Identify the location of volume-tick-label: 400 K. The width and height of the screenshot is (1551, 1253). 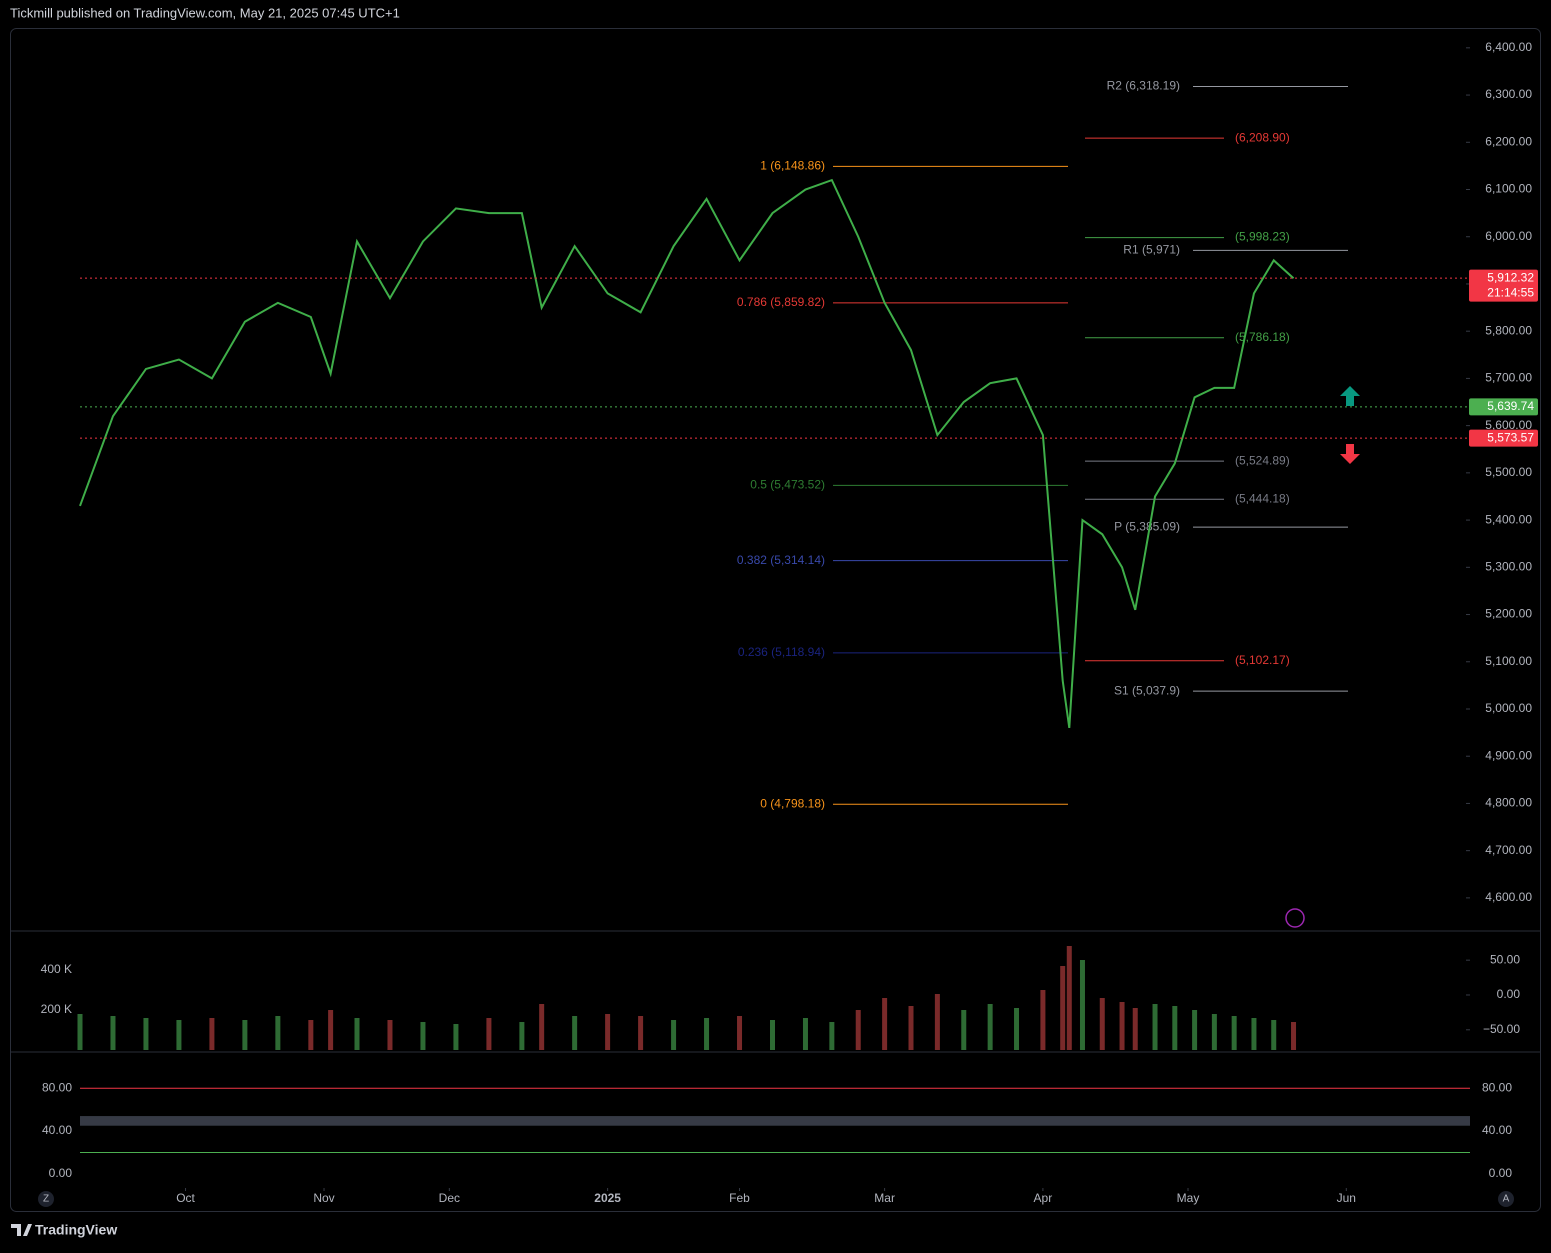
(56, 969).